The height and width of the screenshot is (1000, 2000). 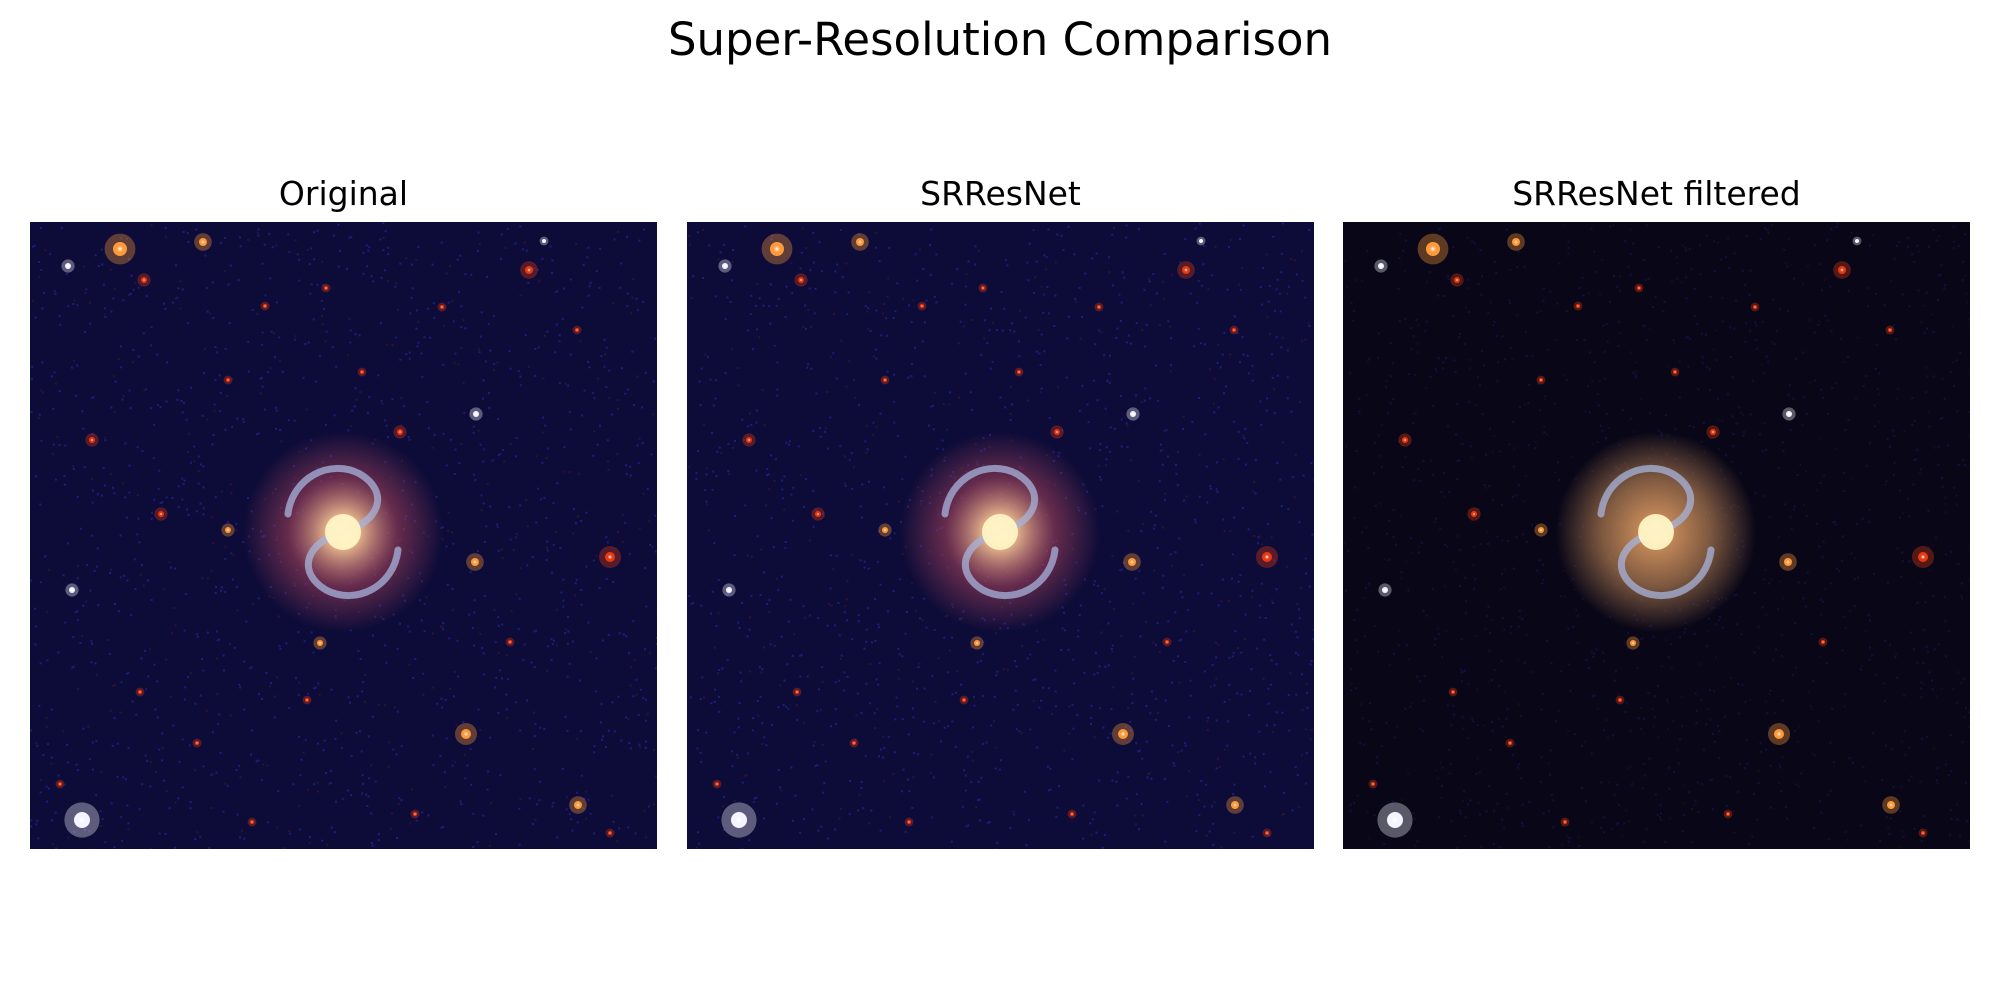 What do you see at coordinates (343, 193) in the screenshot?
I see `panel-title-original: Original` at bounding box center [343, 193].